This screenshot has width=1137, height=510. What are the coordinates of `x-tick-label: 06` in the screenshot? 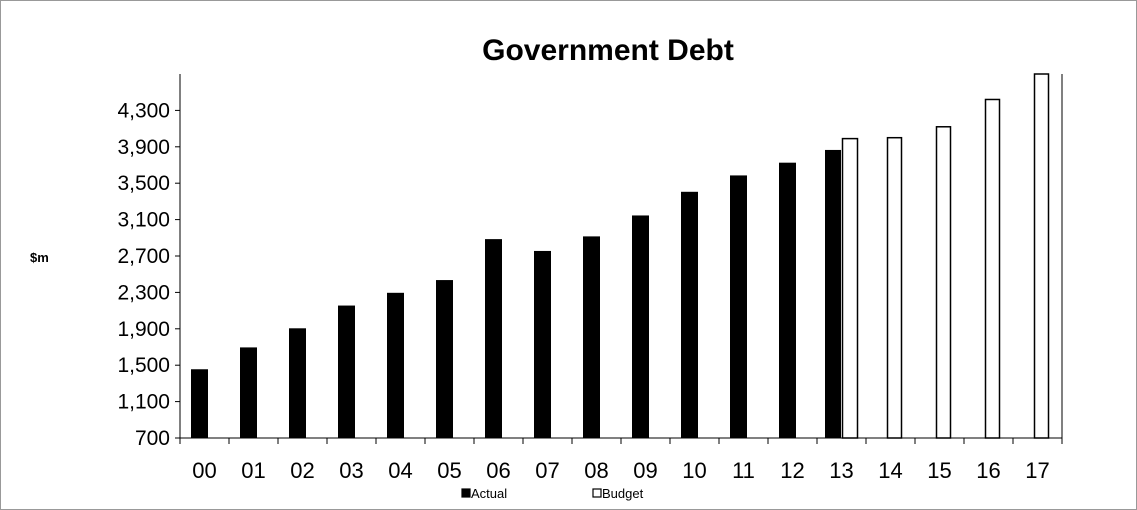 It's located at (498, 470).